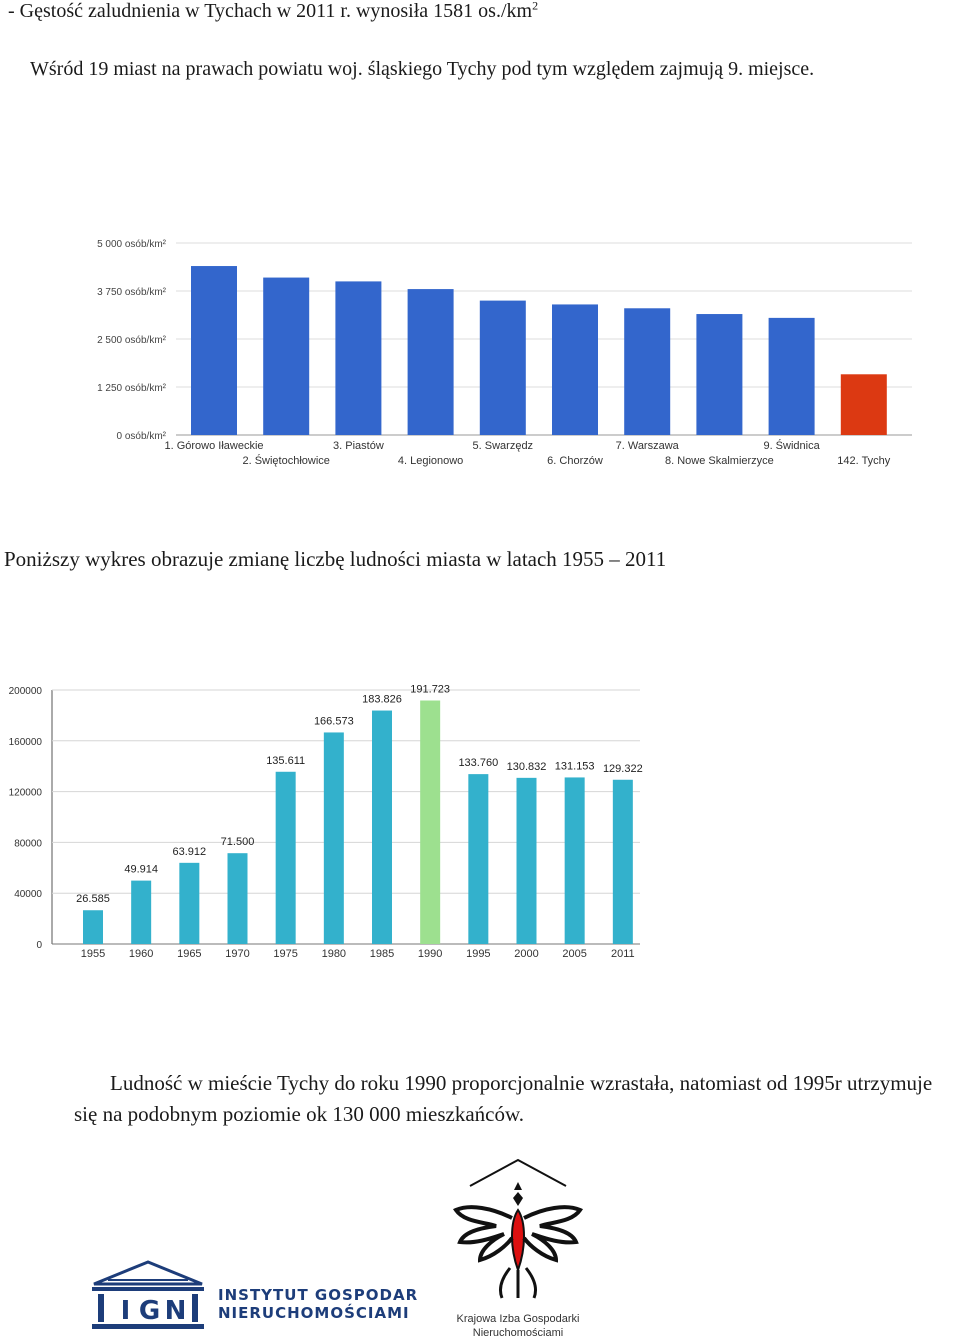 The height and width of the screenshot is (1344, 960). I want to click on population-y-tick-label: 200000, so click(26, 691).